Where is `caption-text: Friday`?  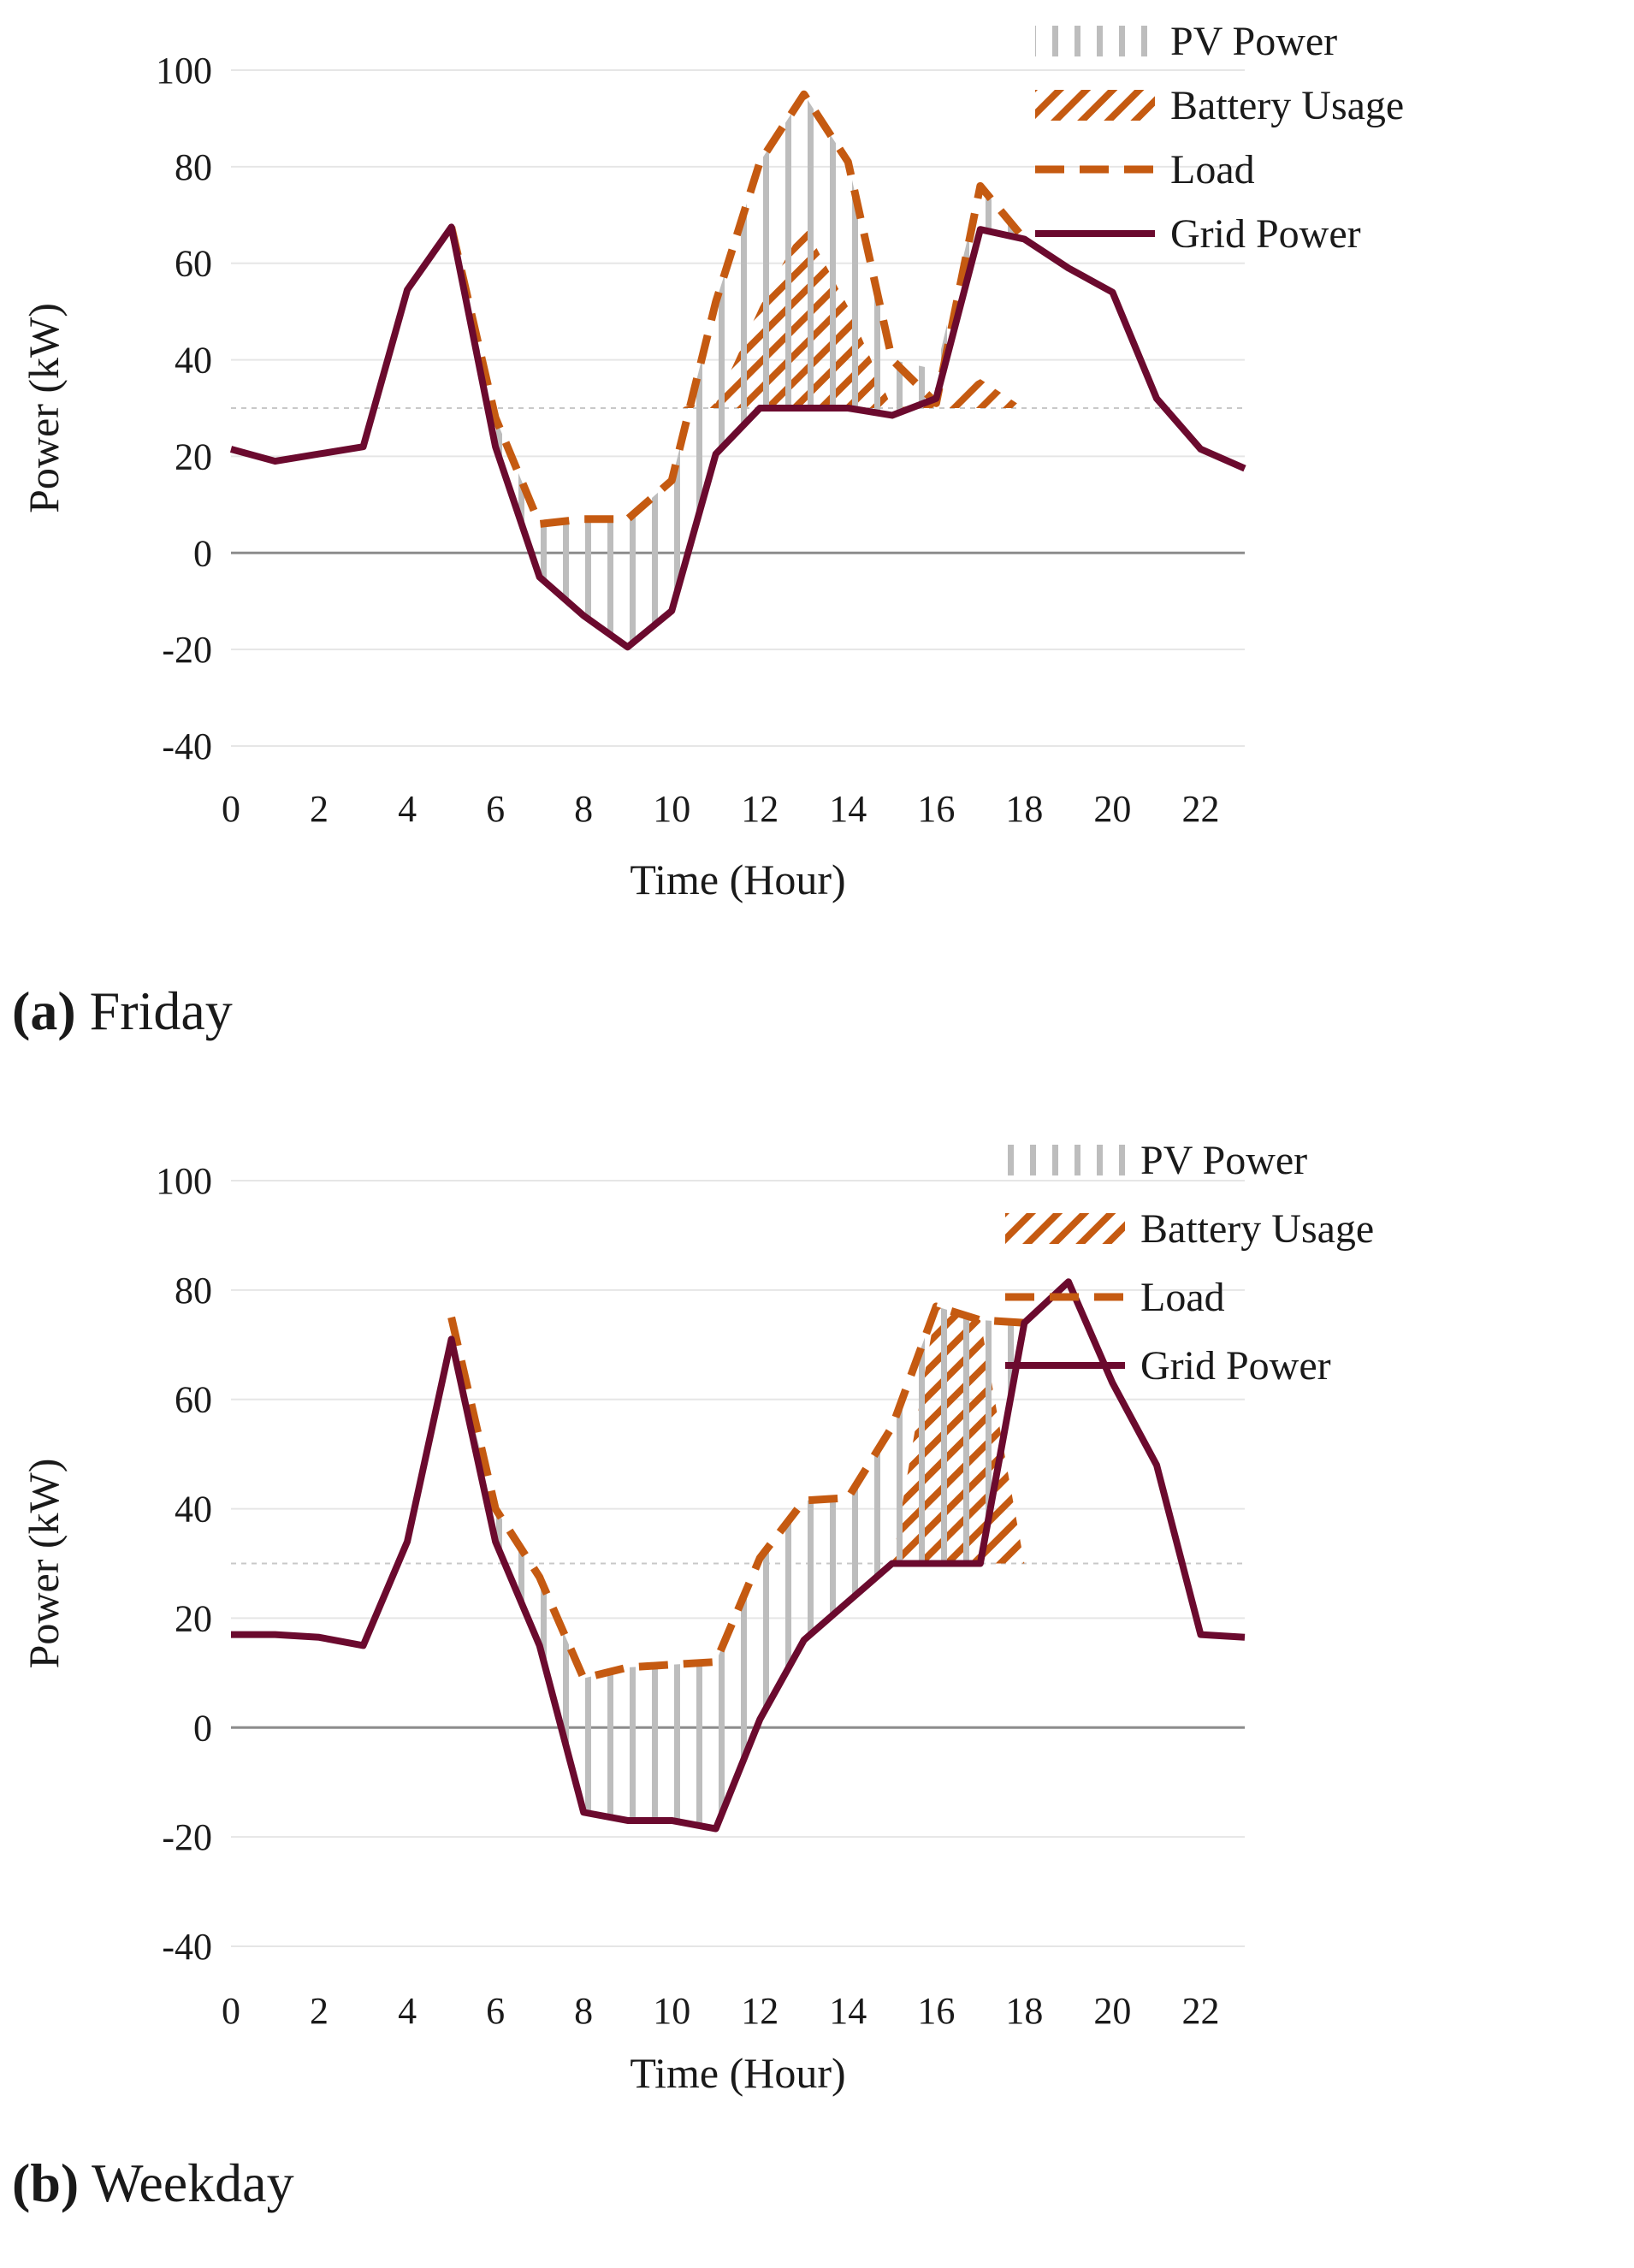 caption-text: Friday is located at coordinates (161, 1010).